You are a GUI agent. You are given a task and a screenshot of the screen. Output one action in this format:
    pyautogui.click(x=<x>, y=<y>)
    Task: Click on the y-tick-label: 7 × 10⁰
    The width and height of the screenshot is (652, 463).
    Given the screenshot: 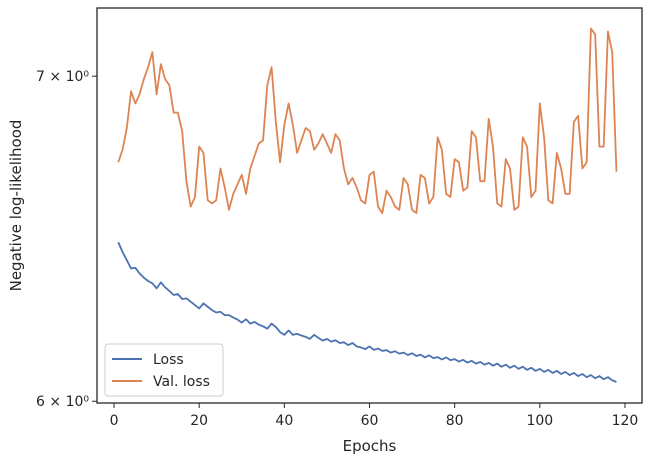 What is the action you would take?
    pyautogui.click(x=62, y=77)
    